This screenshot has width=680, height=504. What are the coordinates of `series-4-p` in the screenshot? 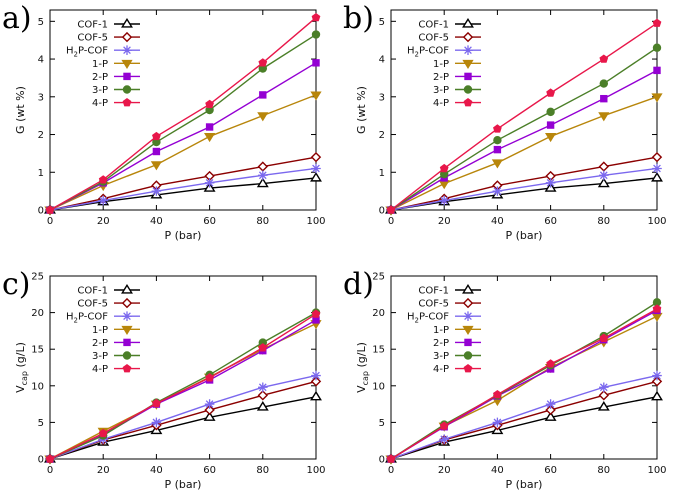 It's located at (524, 383).